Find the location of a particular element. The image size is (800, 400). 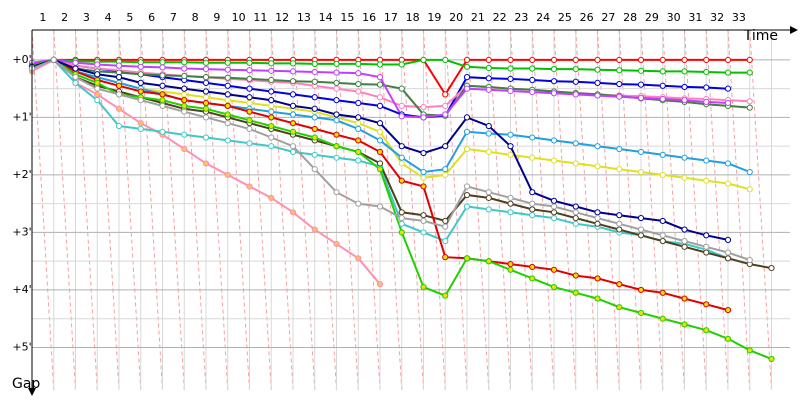

x-tick-label: 9 is located at coordinates (216, 17).